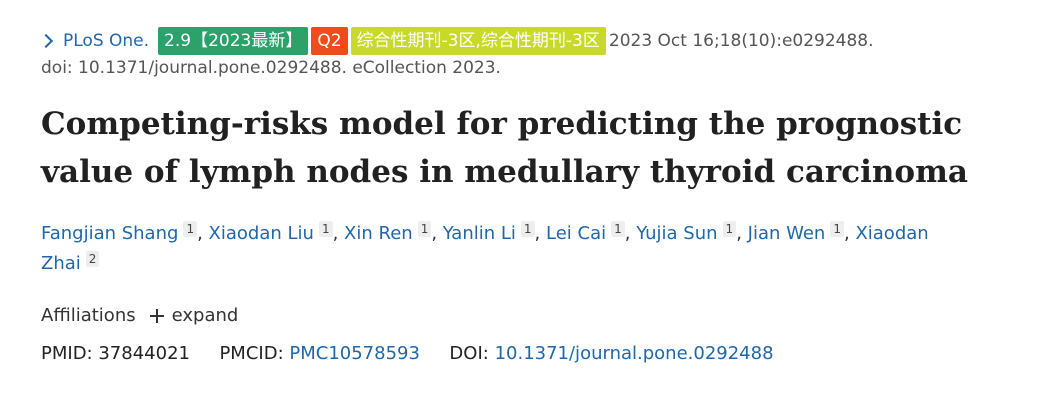 This screenshot has height=406, width=1051. What do you see at coordinates (106, 41) in the screenshot?
I see `journal-name: PLoS One.` at bounding box center [106, 41].